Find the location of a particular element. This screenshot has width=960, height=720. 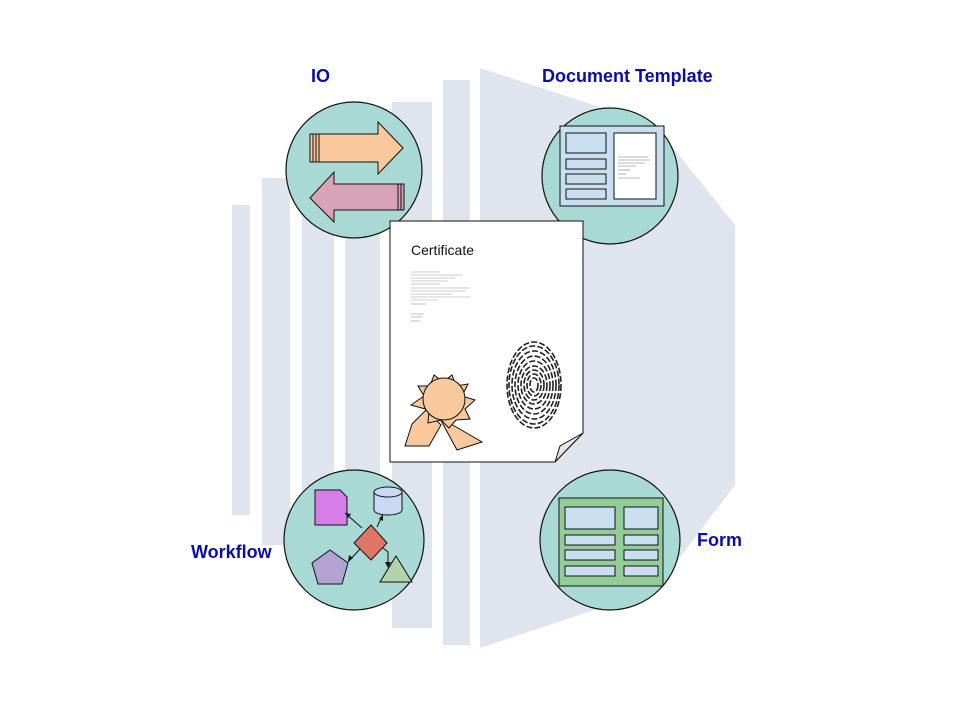

form-grid-icon is located at coordinates (611, 542).